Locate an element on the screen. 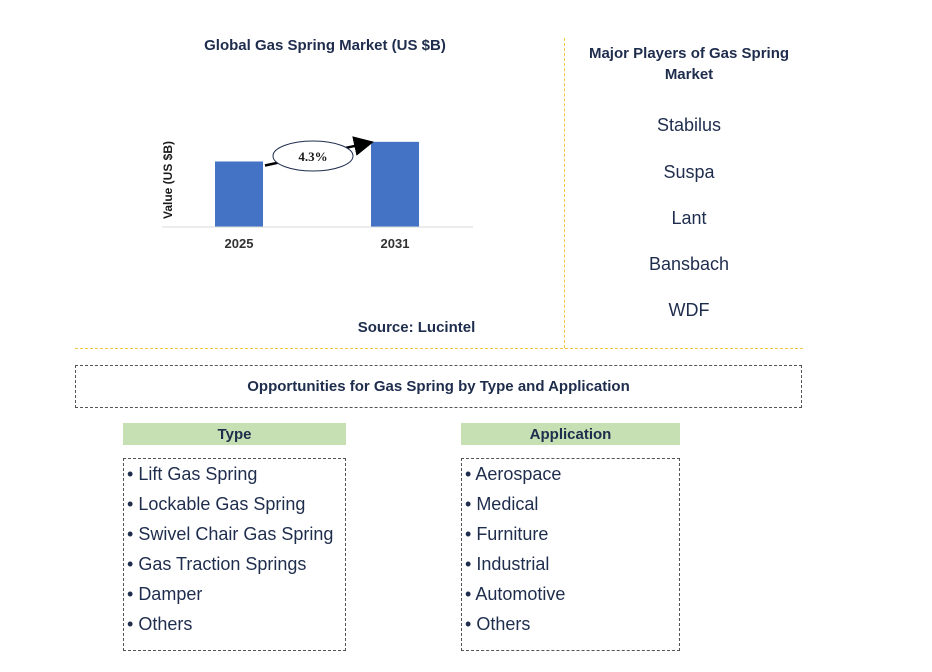 The image size is (932, 672). chart-title: Global Gas Spring Market (US $B) is located at coordinates (325, 45).